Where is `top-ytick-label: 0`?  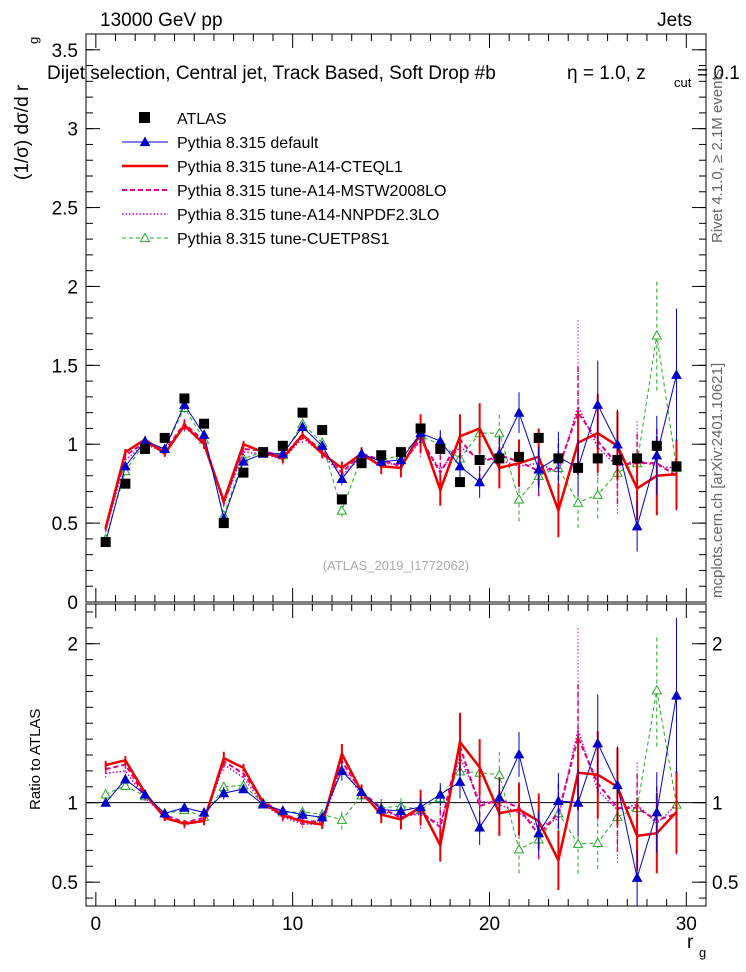 top-ytick-label: 0 is located at coordinates (72, 603).